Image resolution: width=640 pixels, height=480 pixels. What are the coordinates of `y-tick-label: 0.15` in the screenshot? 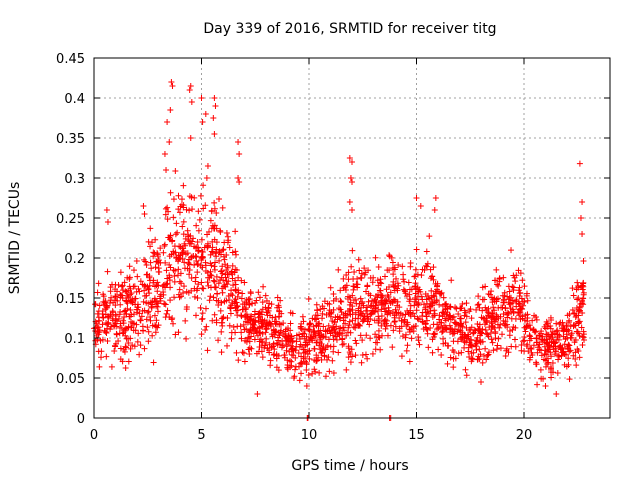 It's located at (70, 299).